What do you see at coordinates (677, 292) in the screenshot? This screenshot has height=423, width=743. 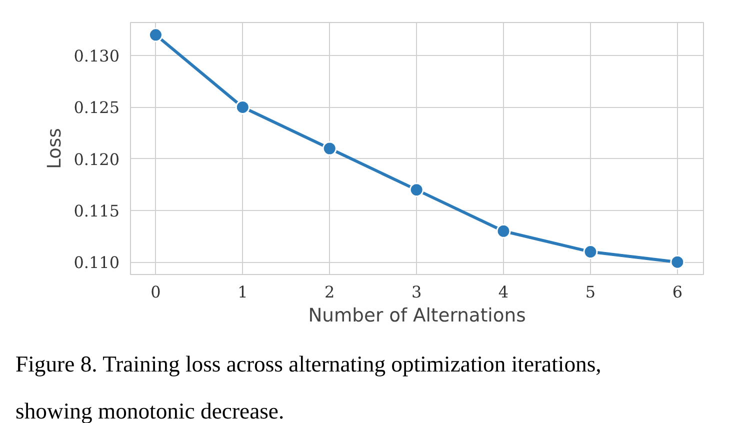 I see `x-tick-label: 6` at bounding box center [677, 292].